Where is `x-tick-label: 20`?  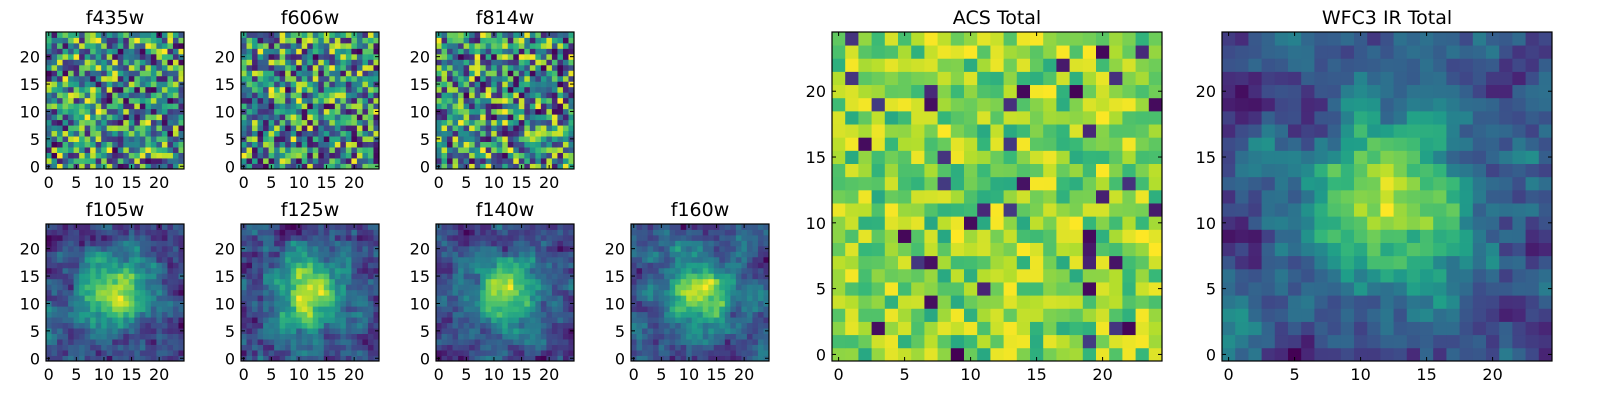
x-tick-label: 20 is located at coordinates (354, 374).